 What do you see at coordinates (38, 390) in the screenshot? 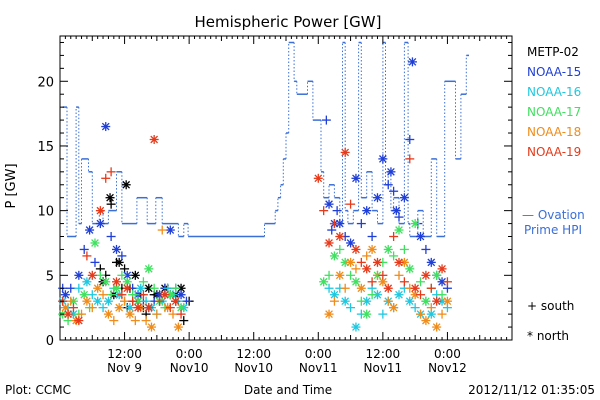
I see `footer-plot-credit: Plot: CCMC` at bounding box center [38, 390].